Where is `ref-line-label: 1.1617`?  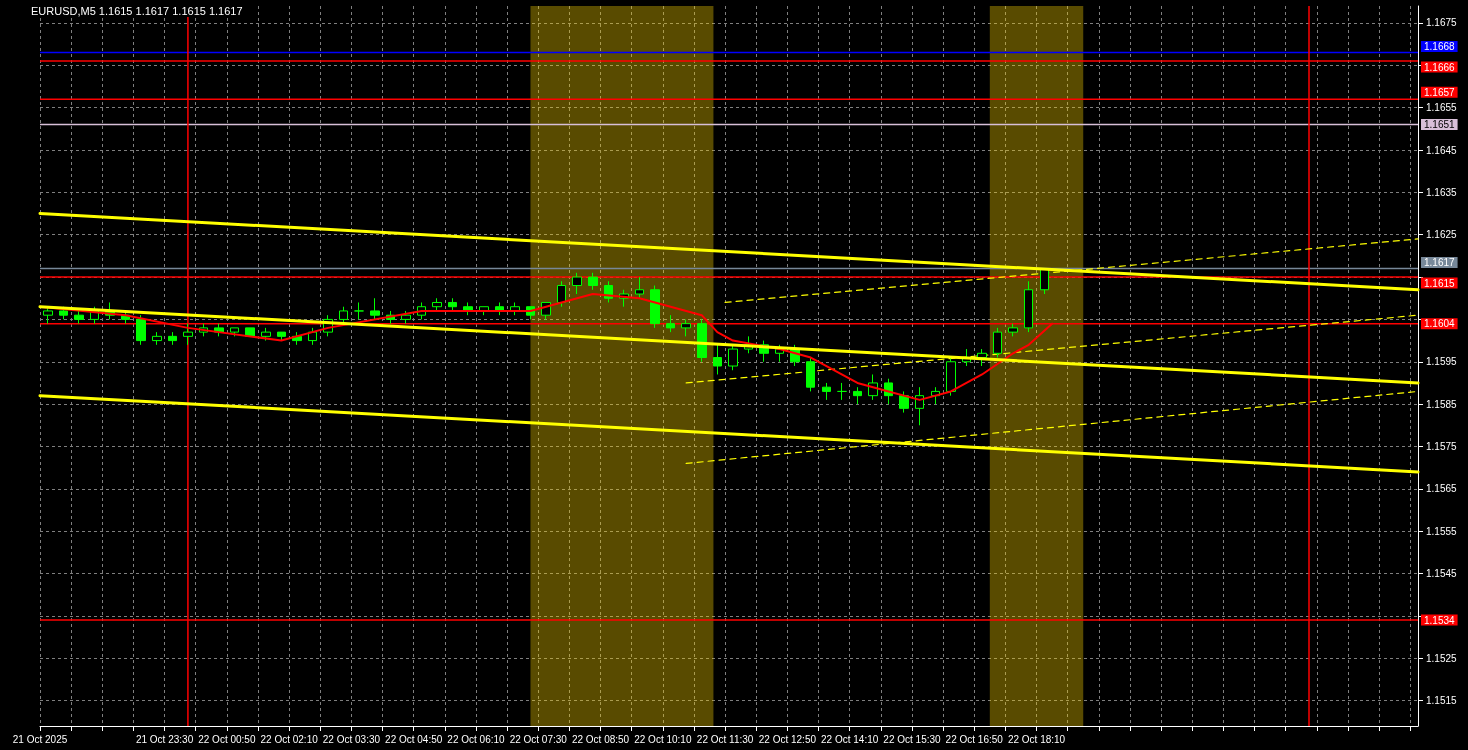
ref-line-label: 1.1617 is located at coordinates (1440, 263).